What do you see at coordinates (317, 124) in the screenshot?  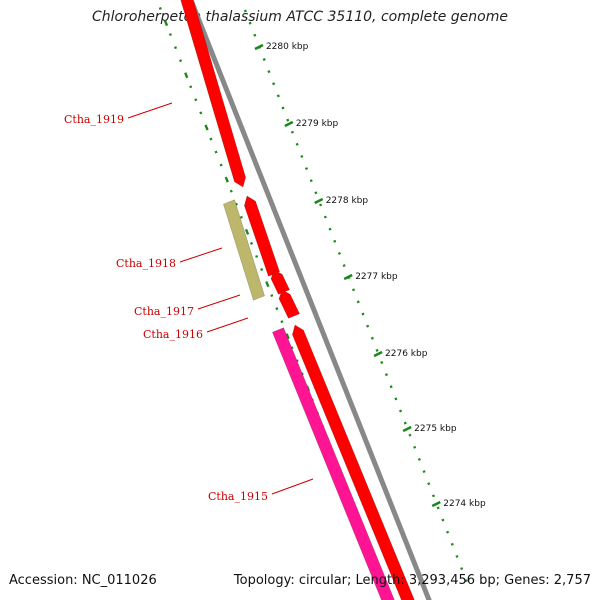 I see `scale-tick-label: 2279 kbp` at bounding box center [317, 124].